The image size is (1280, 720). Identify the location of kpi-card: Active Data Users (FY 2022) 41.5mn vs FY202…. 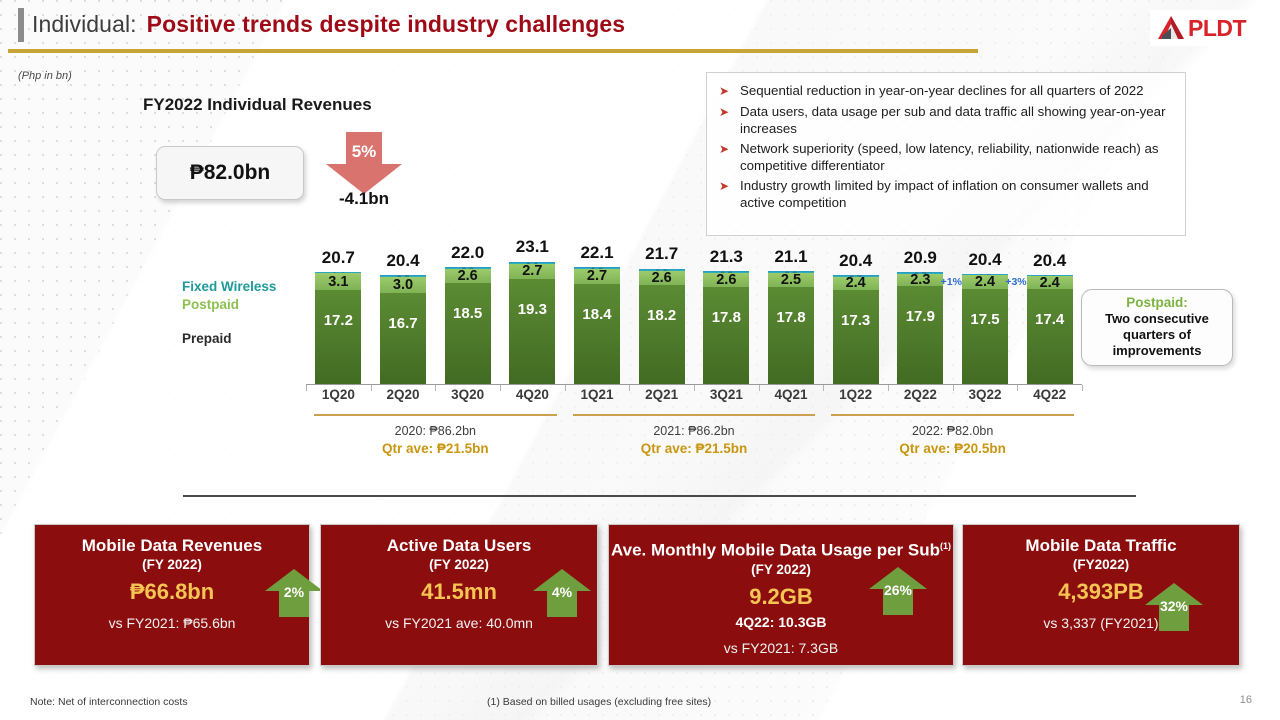
(459, 595).